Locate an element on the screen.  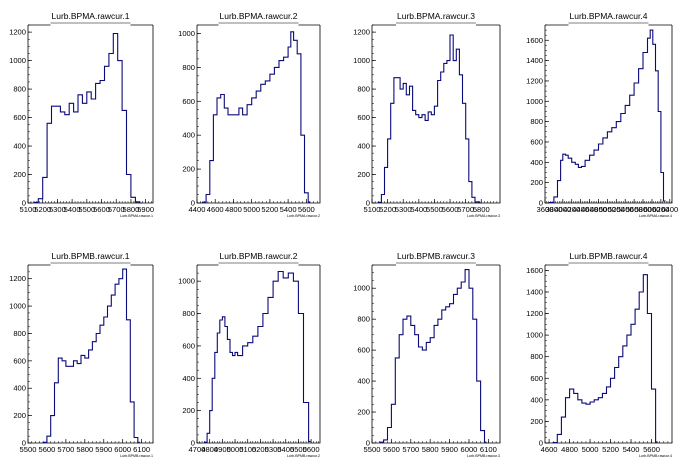
chart-title: Lurb.BPMA.rawcur.2 is located at coordinates (259, 16).